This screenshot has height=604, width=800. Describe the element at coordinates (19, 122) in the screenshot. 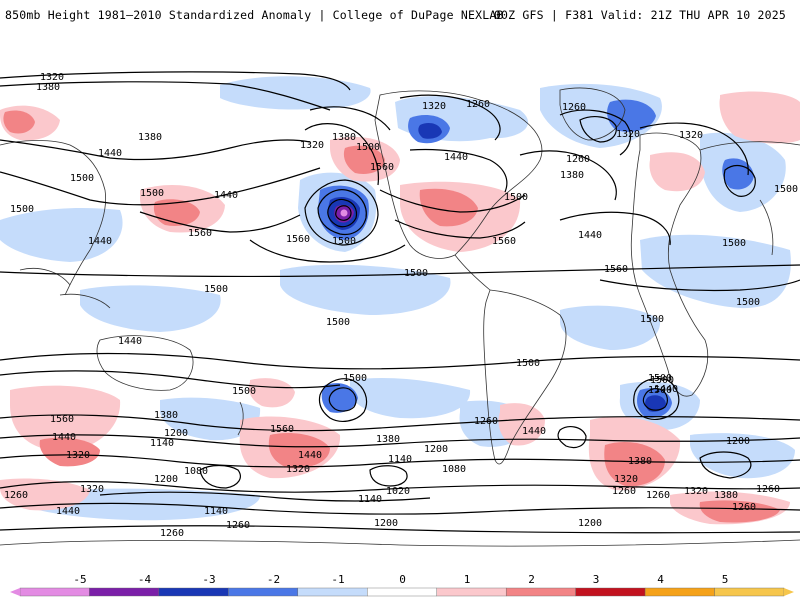

I see `pos2-west-nh` at that location.